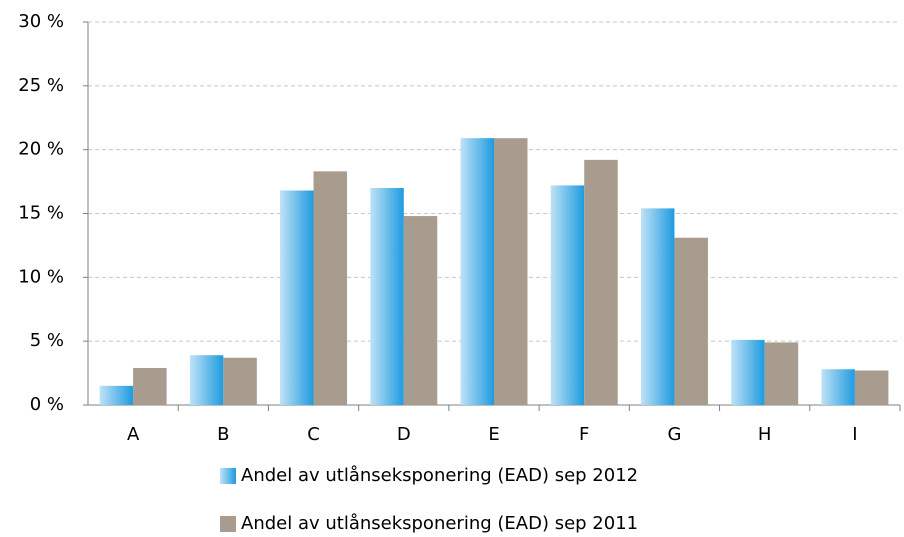 Image resolution: width=904 pixels, height=537 pixels. What do you see at coordinates (493, 434) in the screenshot?
I see `x-tick-label: E` at bounding box center [493, 434].